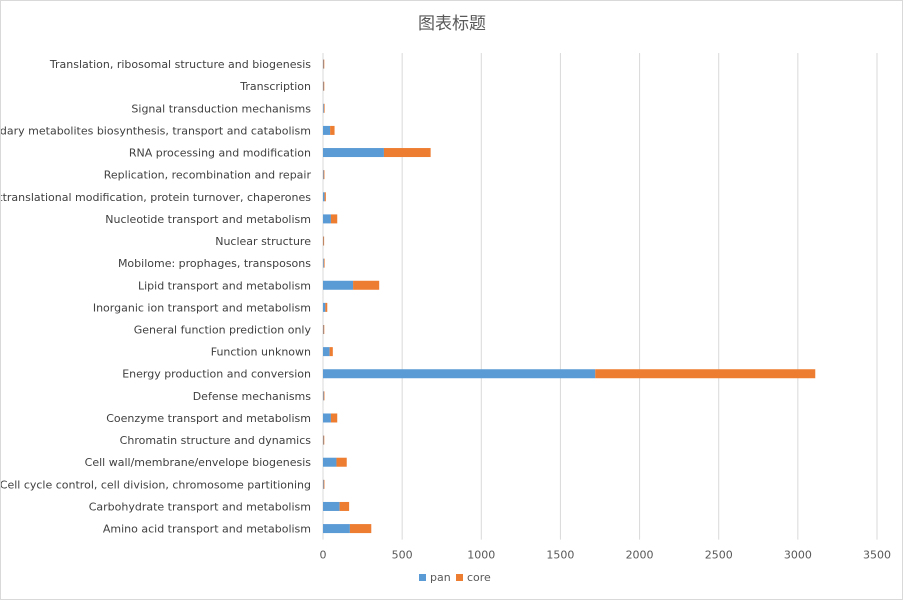 This screenshot has width=903, height=600. What do you see at coordinates (719, 555) in the screenshot?
I see `x-tick-label: 2500` at bounding box center [719, 555].